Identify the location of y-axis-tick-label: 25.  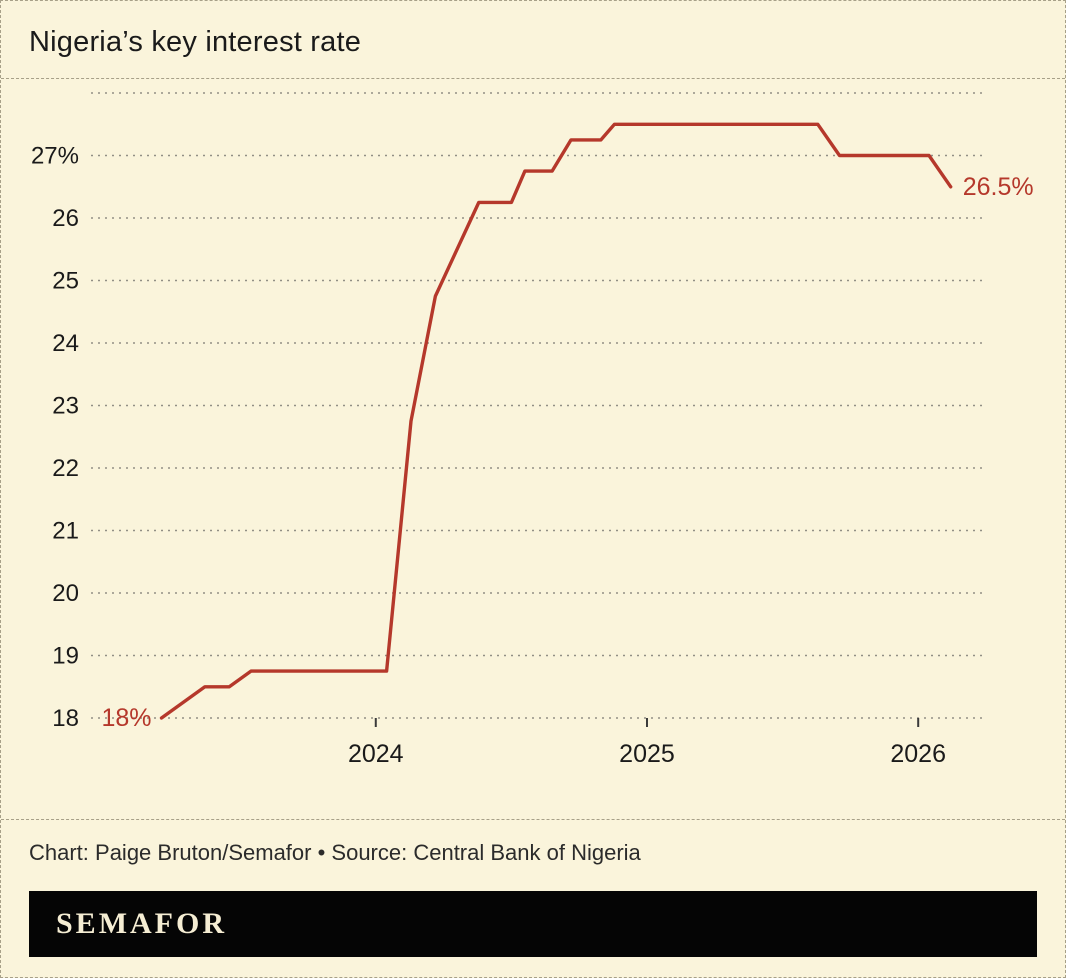
(65, 281).